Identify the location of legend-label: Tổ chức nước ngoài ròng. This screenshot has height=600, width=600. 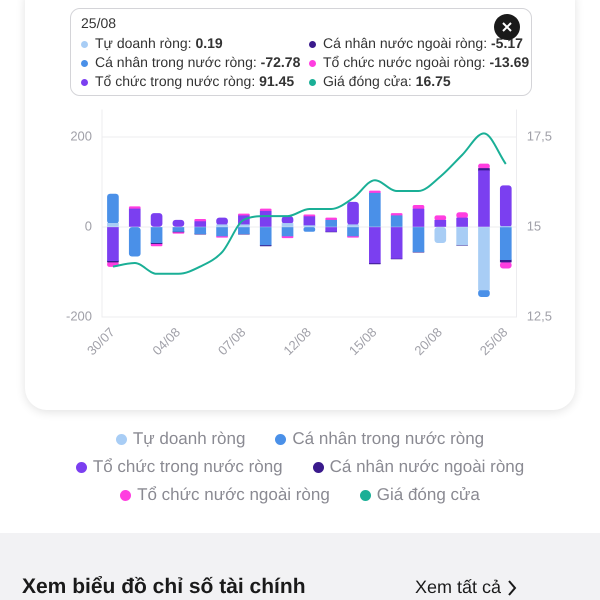
(233, 495).